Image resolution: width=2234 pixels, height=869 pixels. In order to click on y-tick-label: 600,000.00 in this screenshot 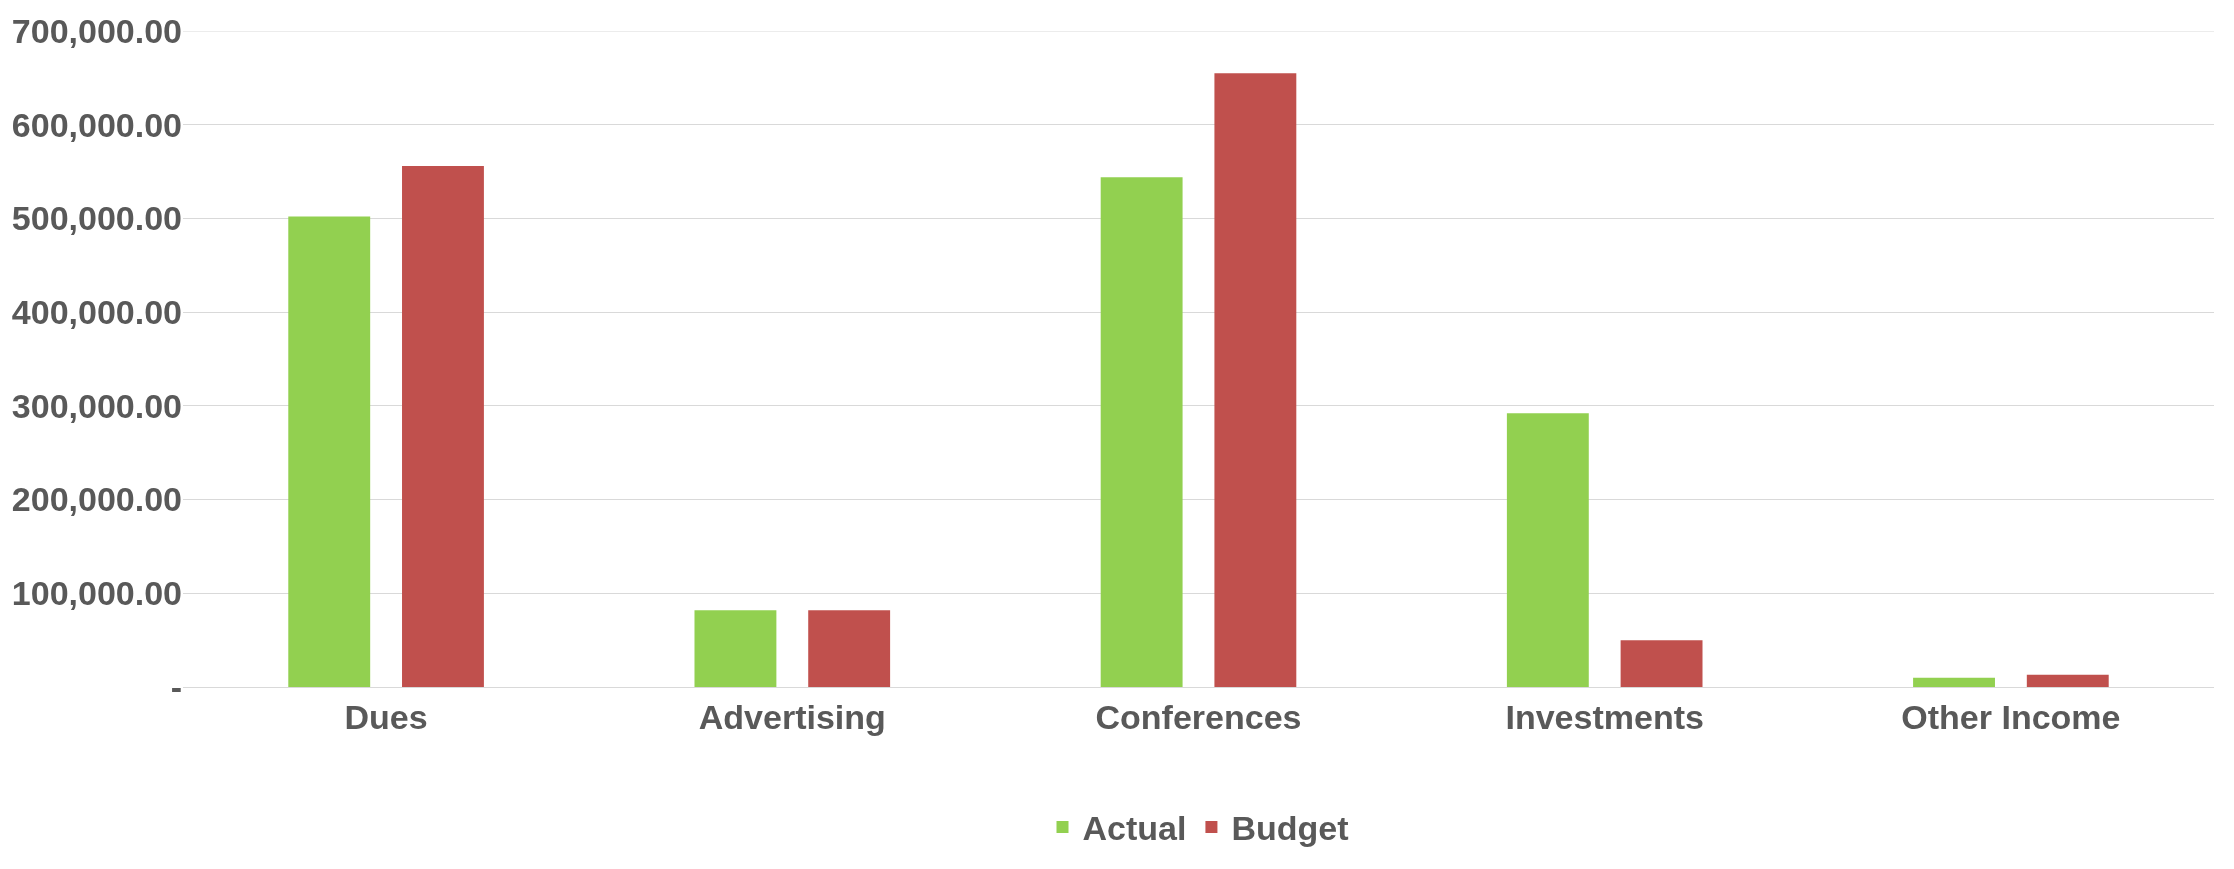, I will do `click(96, 124)`.